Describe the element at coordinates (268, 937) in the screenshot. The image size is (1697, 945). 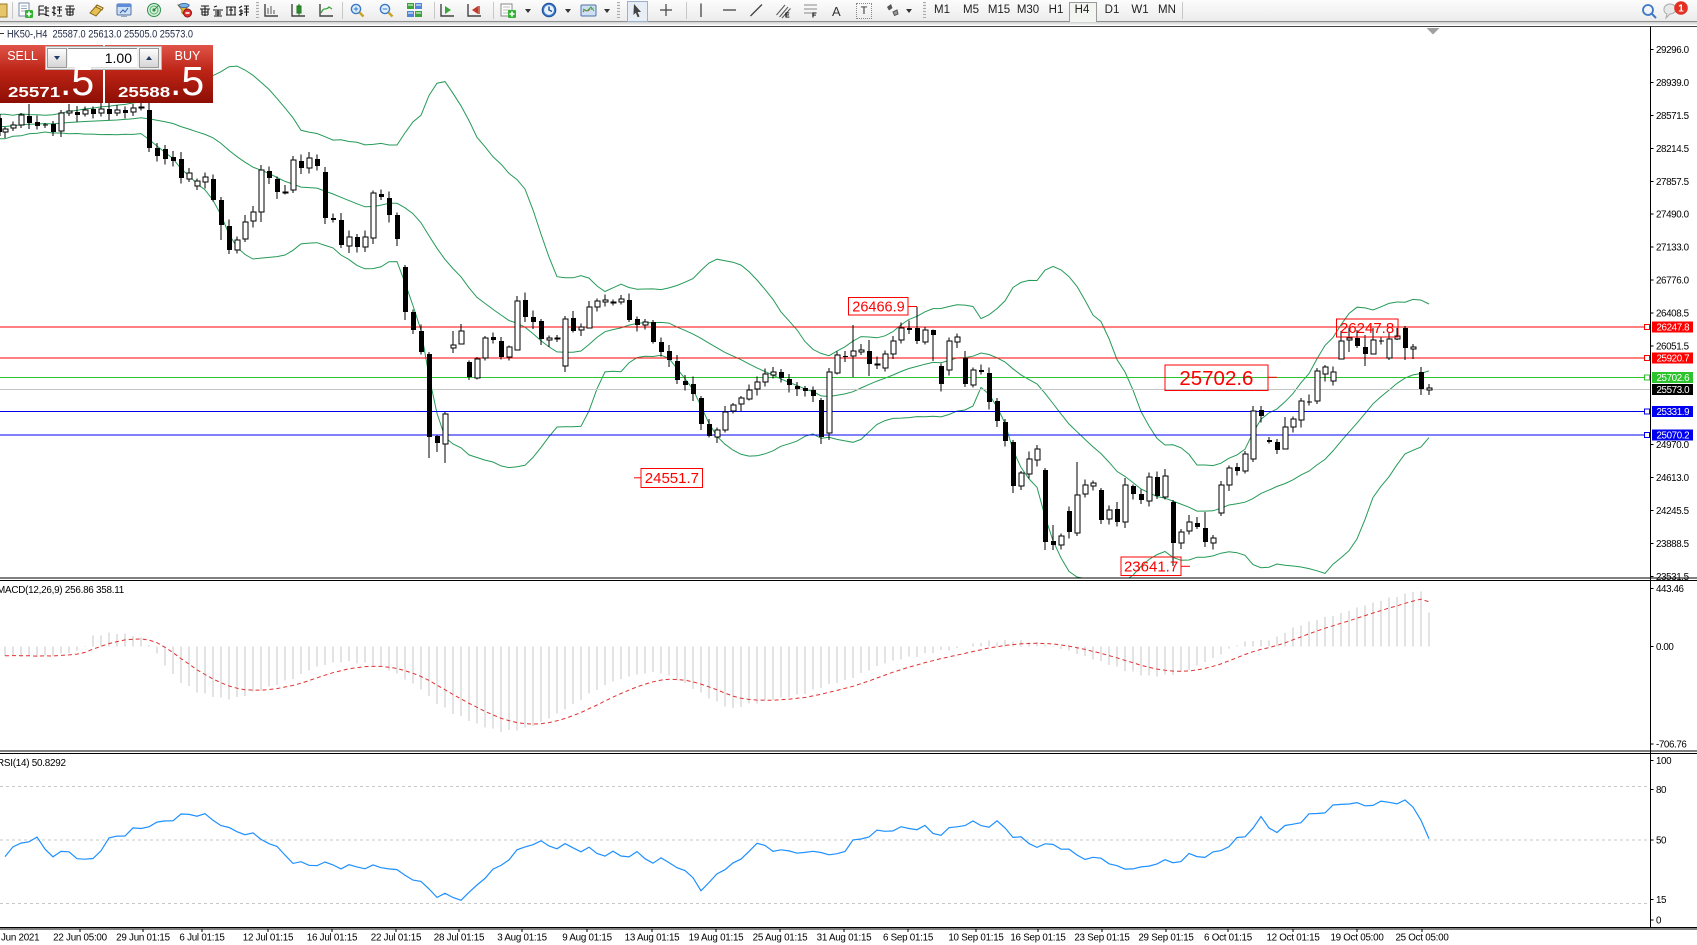
I see `svg-text: 12 Jul 01:15` at that location.